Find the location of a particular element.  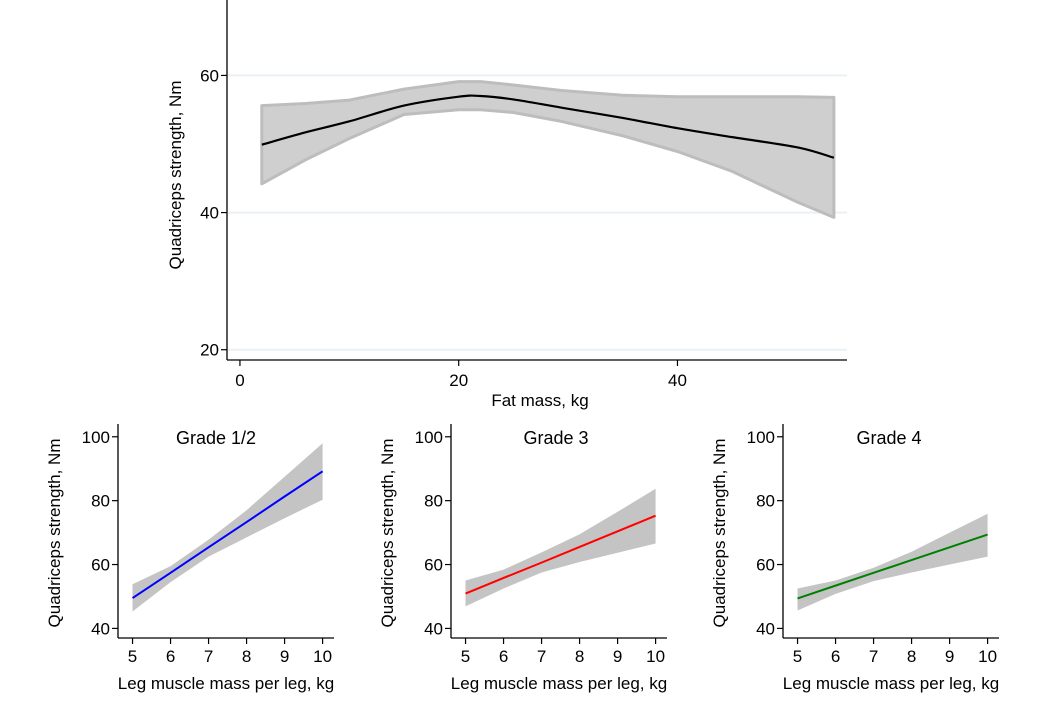

x-tick-label: 0 is located at coordinates (239, 380).